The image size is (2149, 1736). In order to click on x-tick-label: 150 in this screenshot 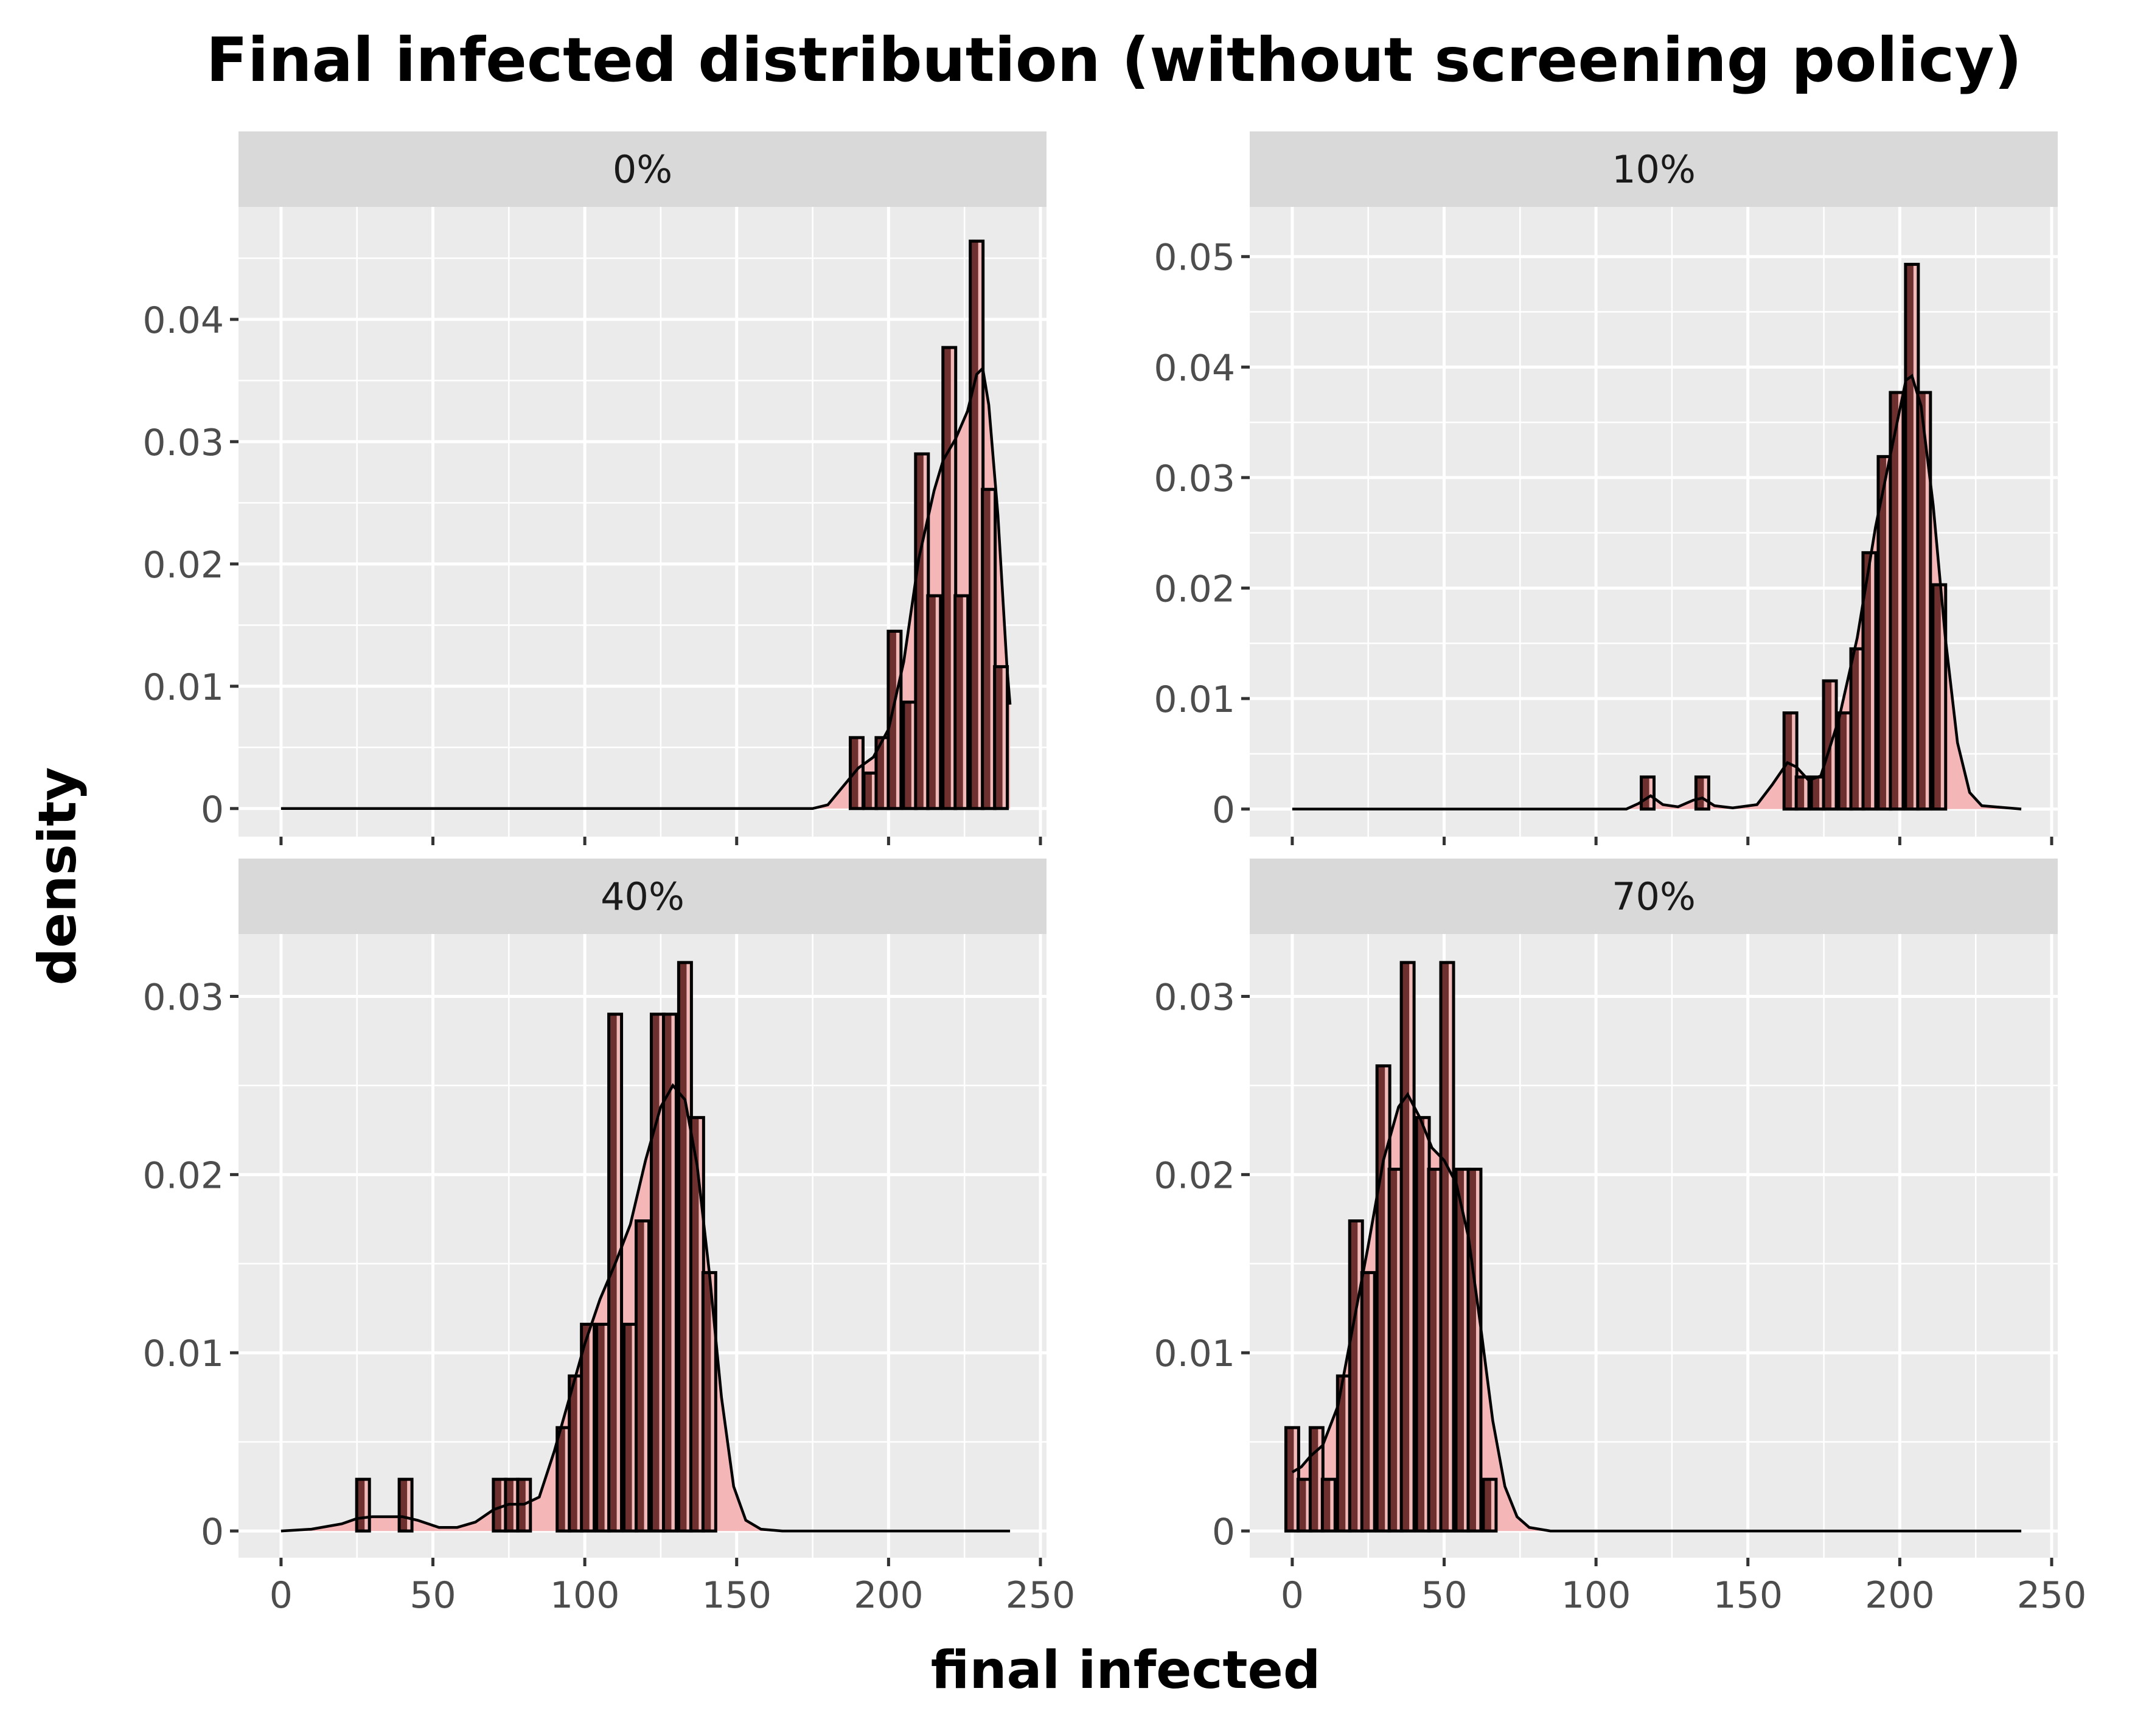, I will do `click(737, 1595)`.